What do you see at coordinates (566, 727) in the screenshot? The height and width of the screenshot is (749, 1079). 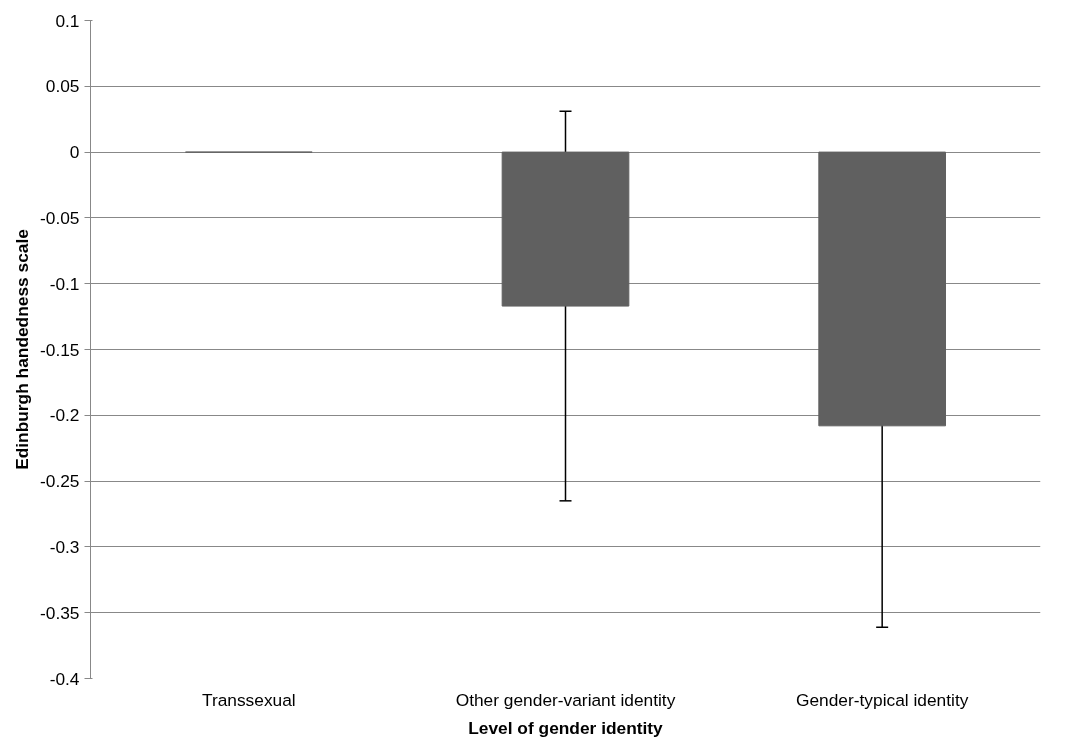 I see `x-axis-title: Level of gender identity` at bounding box center [566, 727].